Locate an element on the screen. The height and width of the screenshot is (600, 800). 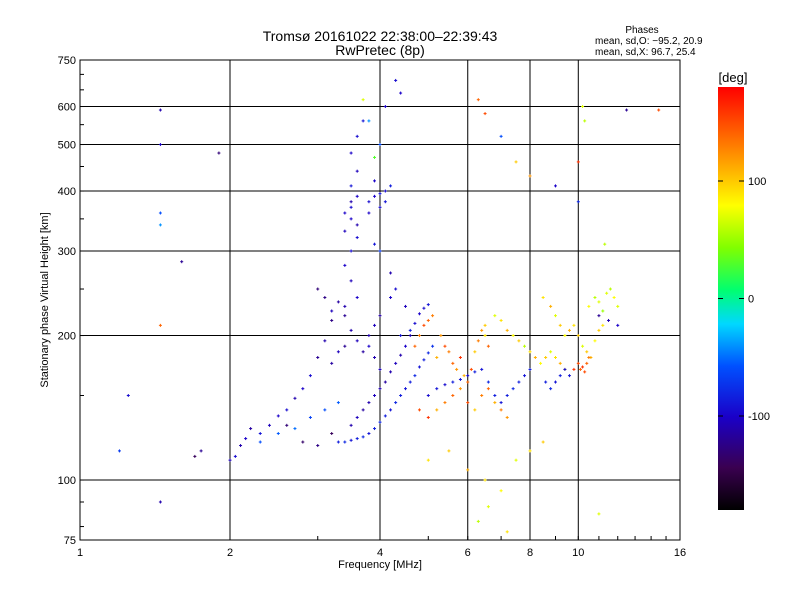
x-tick-label: 16 is located at coordinates (680, 553).